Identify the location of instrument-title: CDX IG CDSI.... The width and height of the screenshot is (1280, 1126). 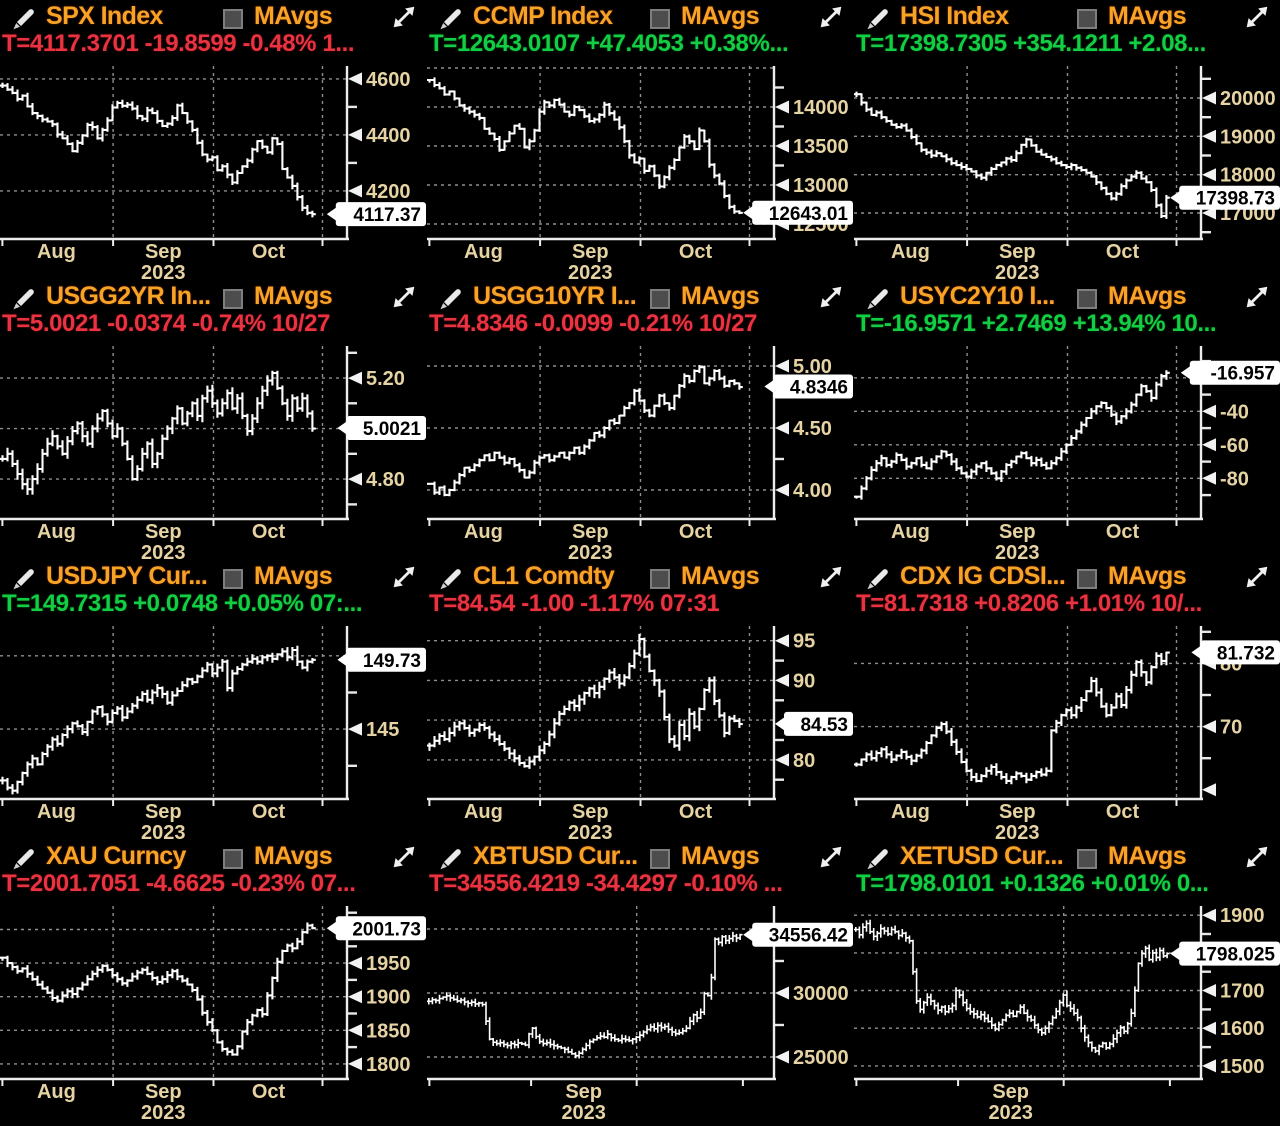
(983, 576).